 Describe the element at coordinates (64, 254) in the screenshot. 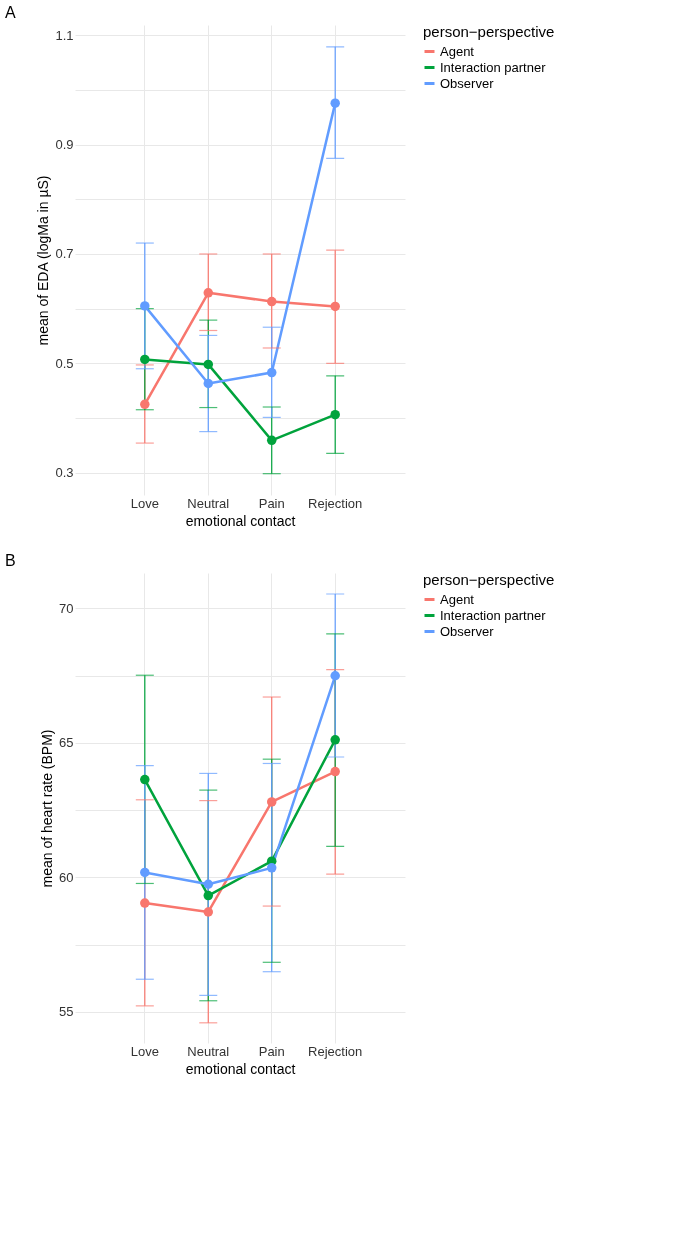

I see `y-tick-label: 0.7` at that location.